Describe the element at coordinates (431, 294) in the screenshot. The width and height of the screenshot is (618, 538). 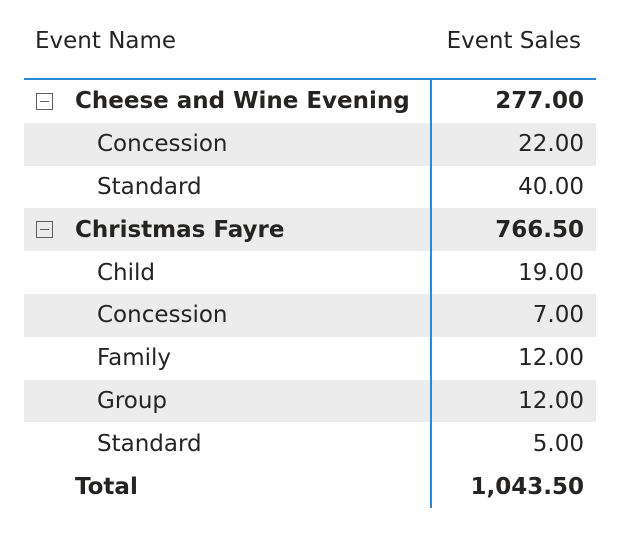
I see `column-divider` at that location.